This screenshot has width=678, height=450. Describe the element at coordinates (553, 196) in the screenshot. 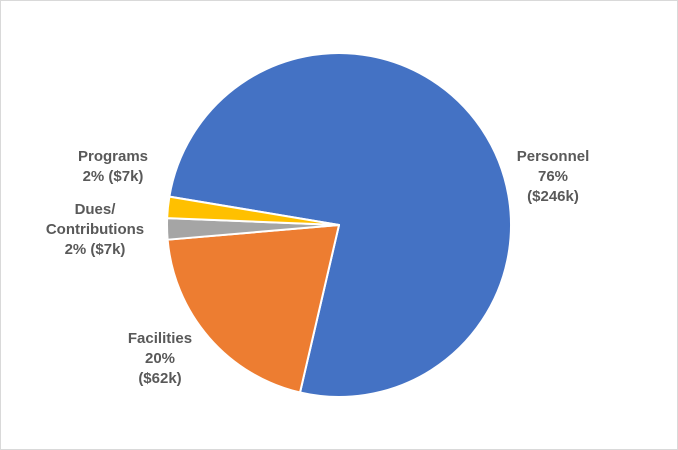

I see `data-label-line: ($246k)` at that location.